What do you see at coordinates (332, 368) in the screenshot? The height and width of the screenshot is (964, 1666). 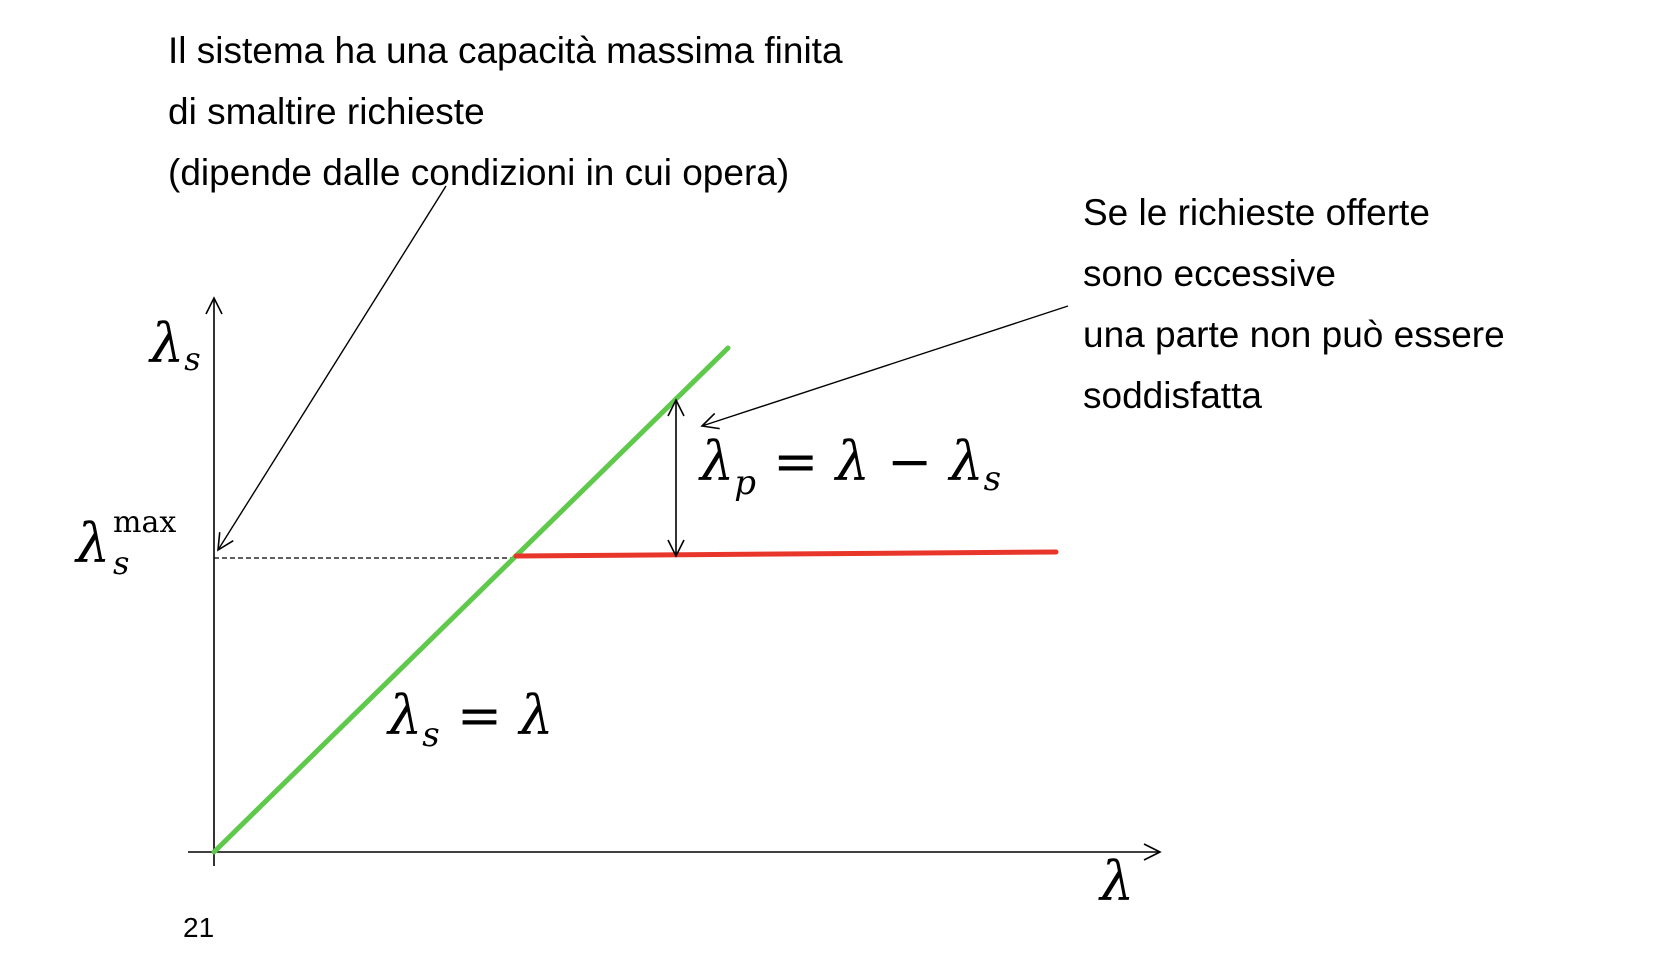 I see `capacity-pointer-arrow` at bounding box center [332, 368].